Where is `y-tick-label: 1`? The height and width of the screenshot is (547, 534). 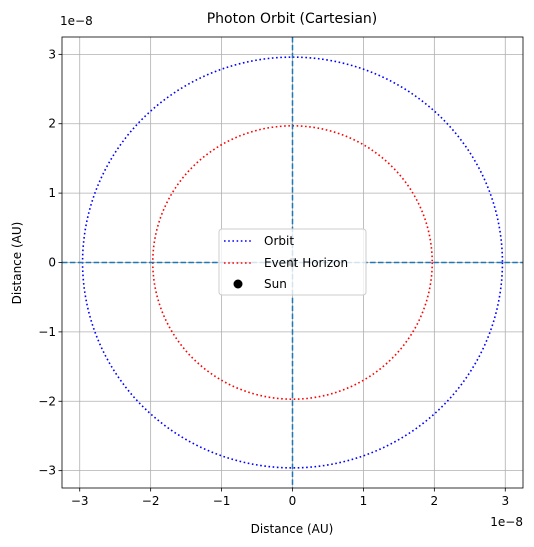 y-tick-label: 1 is located at coordinates (52, 193).